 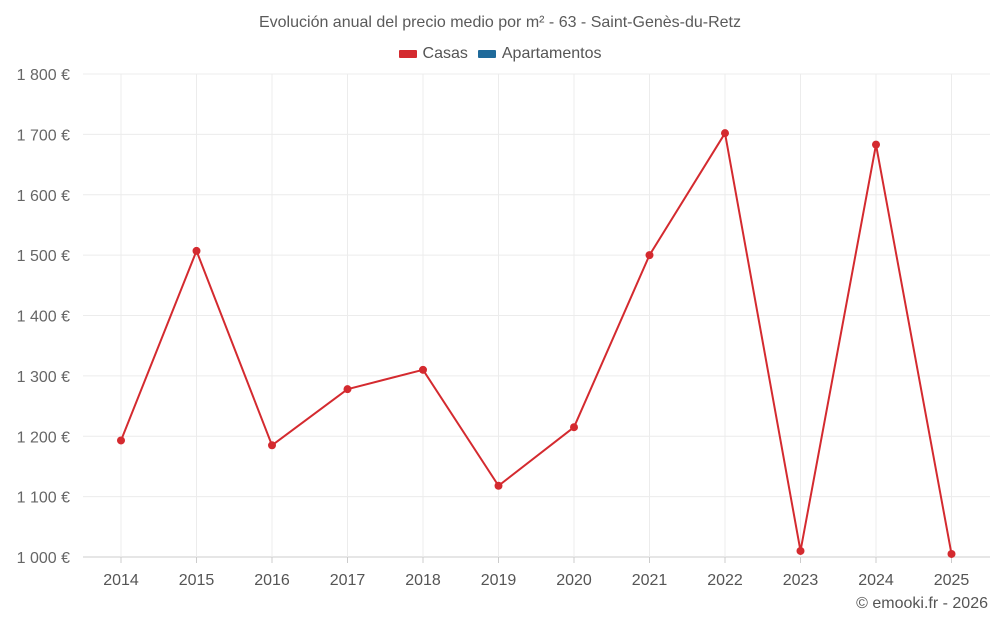 I want to click on data-point-casas-2023, so click(x=800, y=550).